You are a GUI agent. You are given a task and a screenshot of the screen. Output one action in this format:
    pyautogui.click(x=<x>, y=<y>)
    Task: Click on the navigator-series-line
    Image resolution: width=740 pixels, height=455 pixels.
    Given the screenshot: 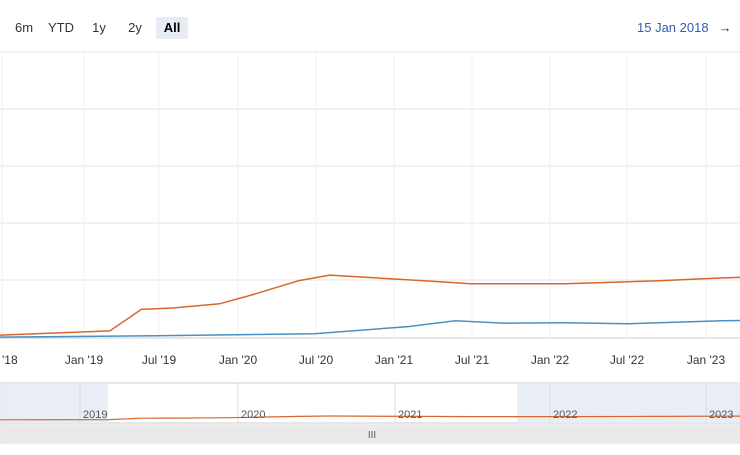 What is the action you would take?
    pyautogui.click(x=370, y=418)
    